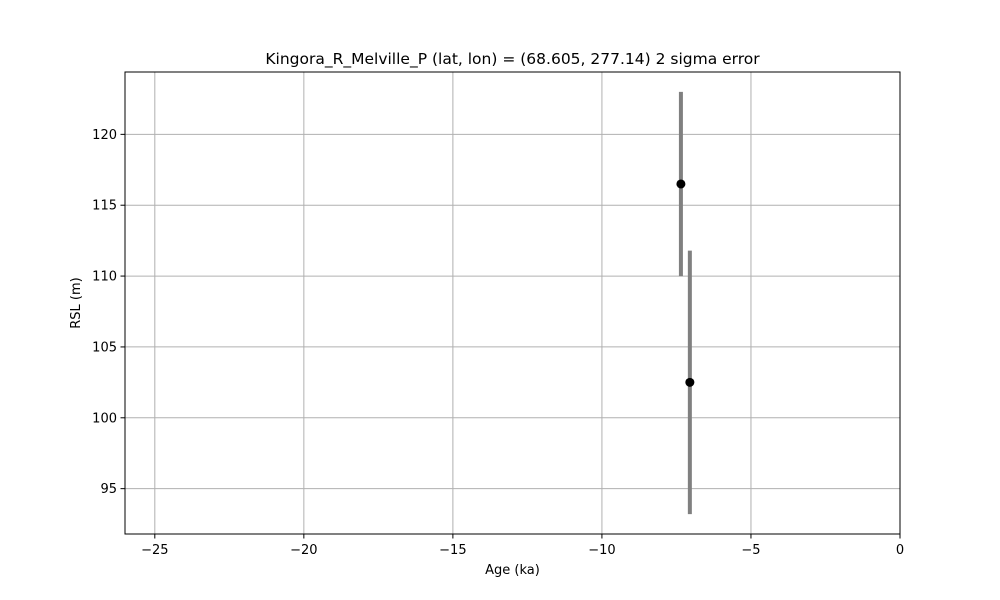 This screenshot has width=1000, height=600. Describe the element at coordinates (452, 550) in the screenshot. I see `x-tick-label: −15` at that location.